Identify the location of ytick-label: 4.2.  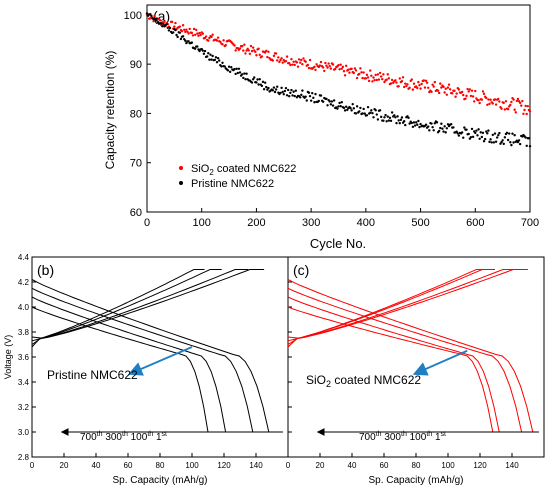
(24, 282).